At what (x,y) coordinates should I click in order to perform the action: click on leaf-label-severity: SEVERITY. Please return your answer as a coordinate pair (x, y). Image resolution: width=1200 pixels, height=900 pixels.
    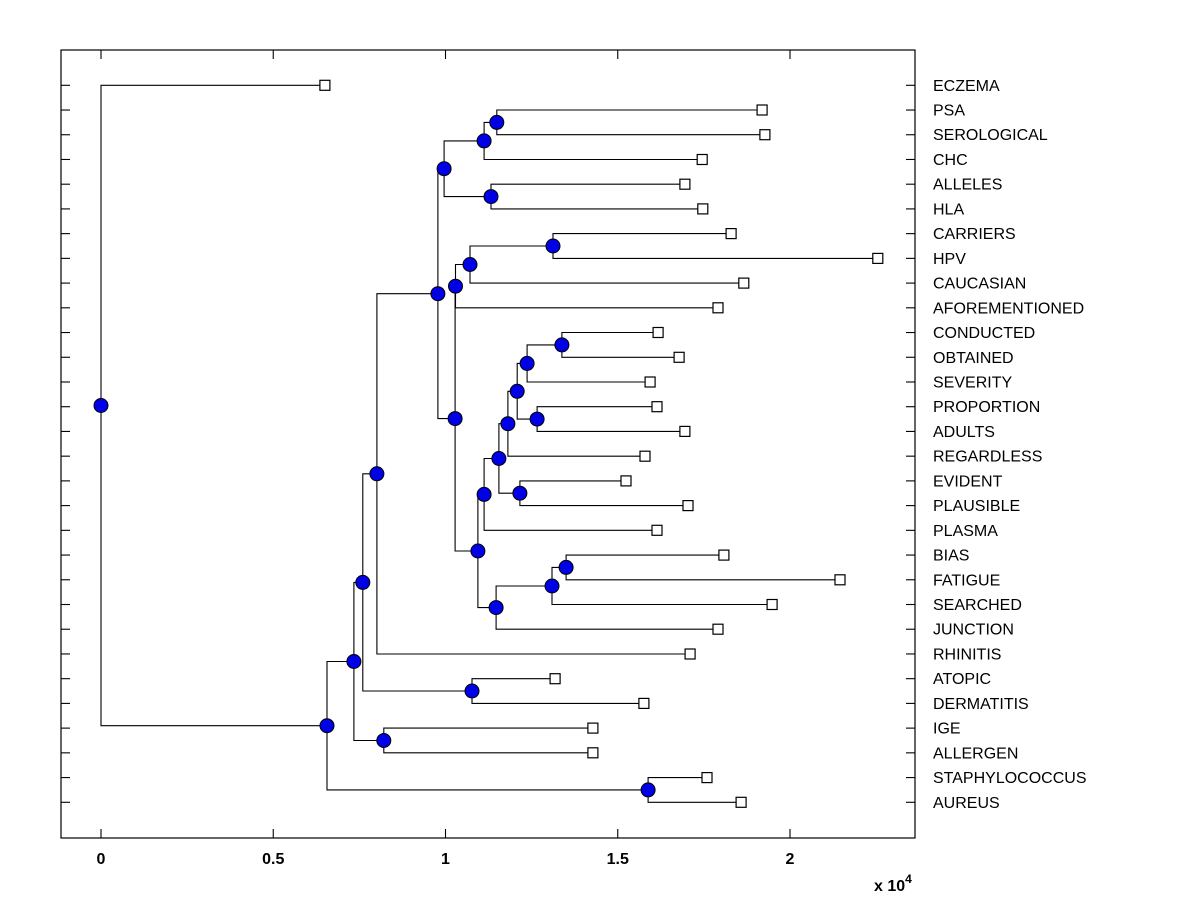
    Looking at the image, I should click on (972, 383).